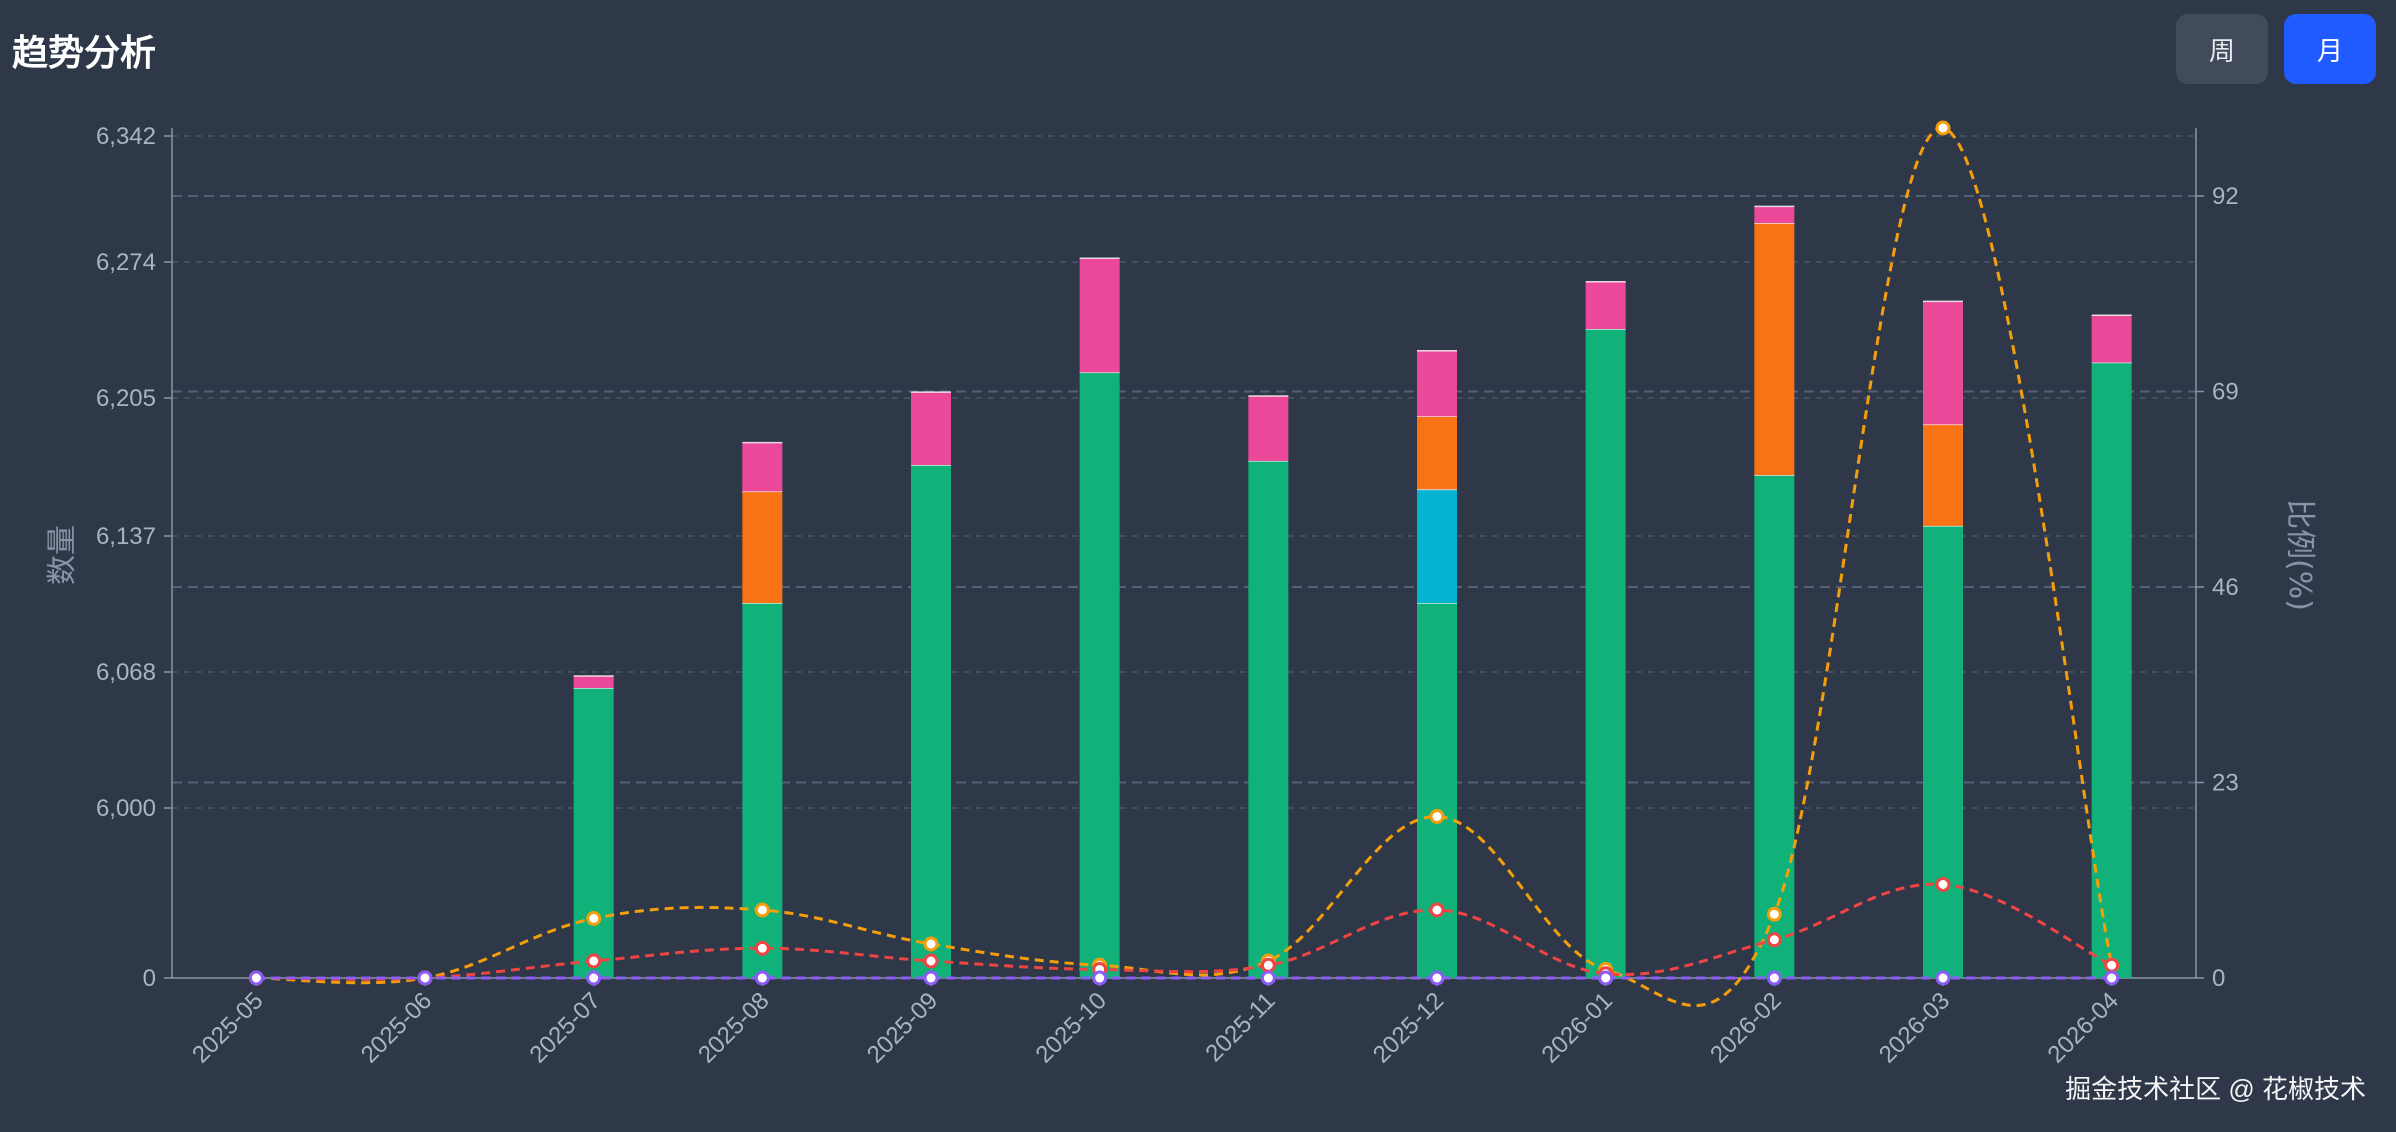 This screenshot has height=1132, width=2396. I want to click on y2-tick-label: 92, so click(2225, 196).